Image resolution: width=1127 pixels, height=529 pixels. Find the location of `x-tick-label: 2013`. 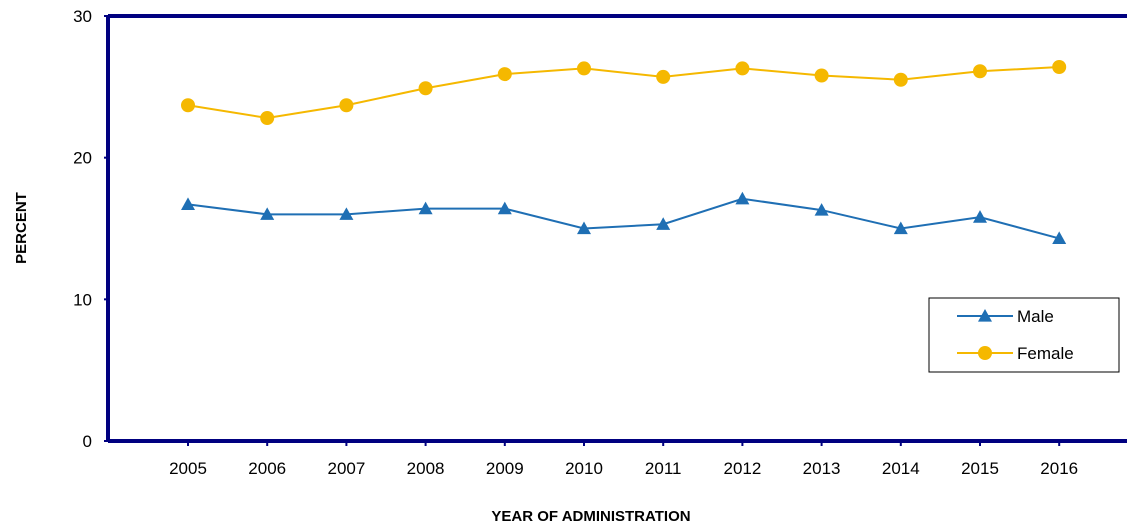

x-tick-label: 2013 is located at coordinates (822, 468).